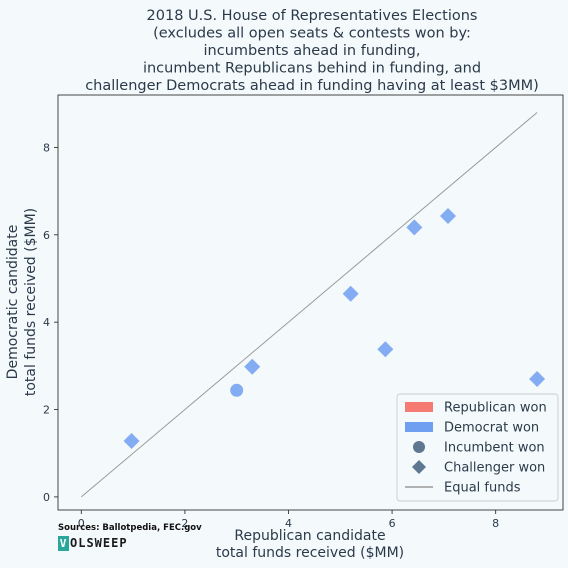 Image resolution: width=568 pixels, height=568 pixels. What do you see at coordinates (288, 523) in the screenshot?
I see `x-tick-label: 4` at bounding box center [288, 523].